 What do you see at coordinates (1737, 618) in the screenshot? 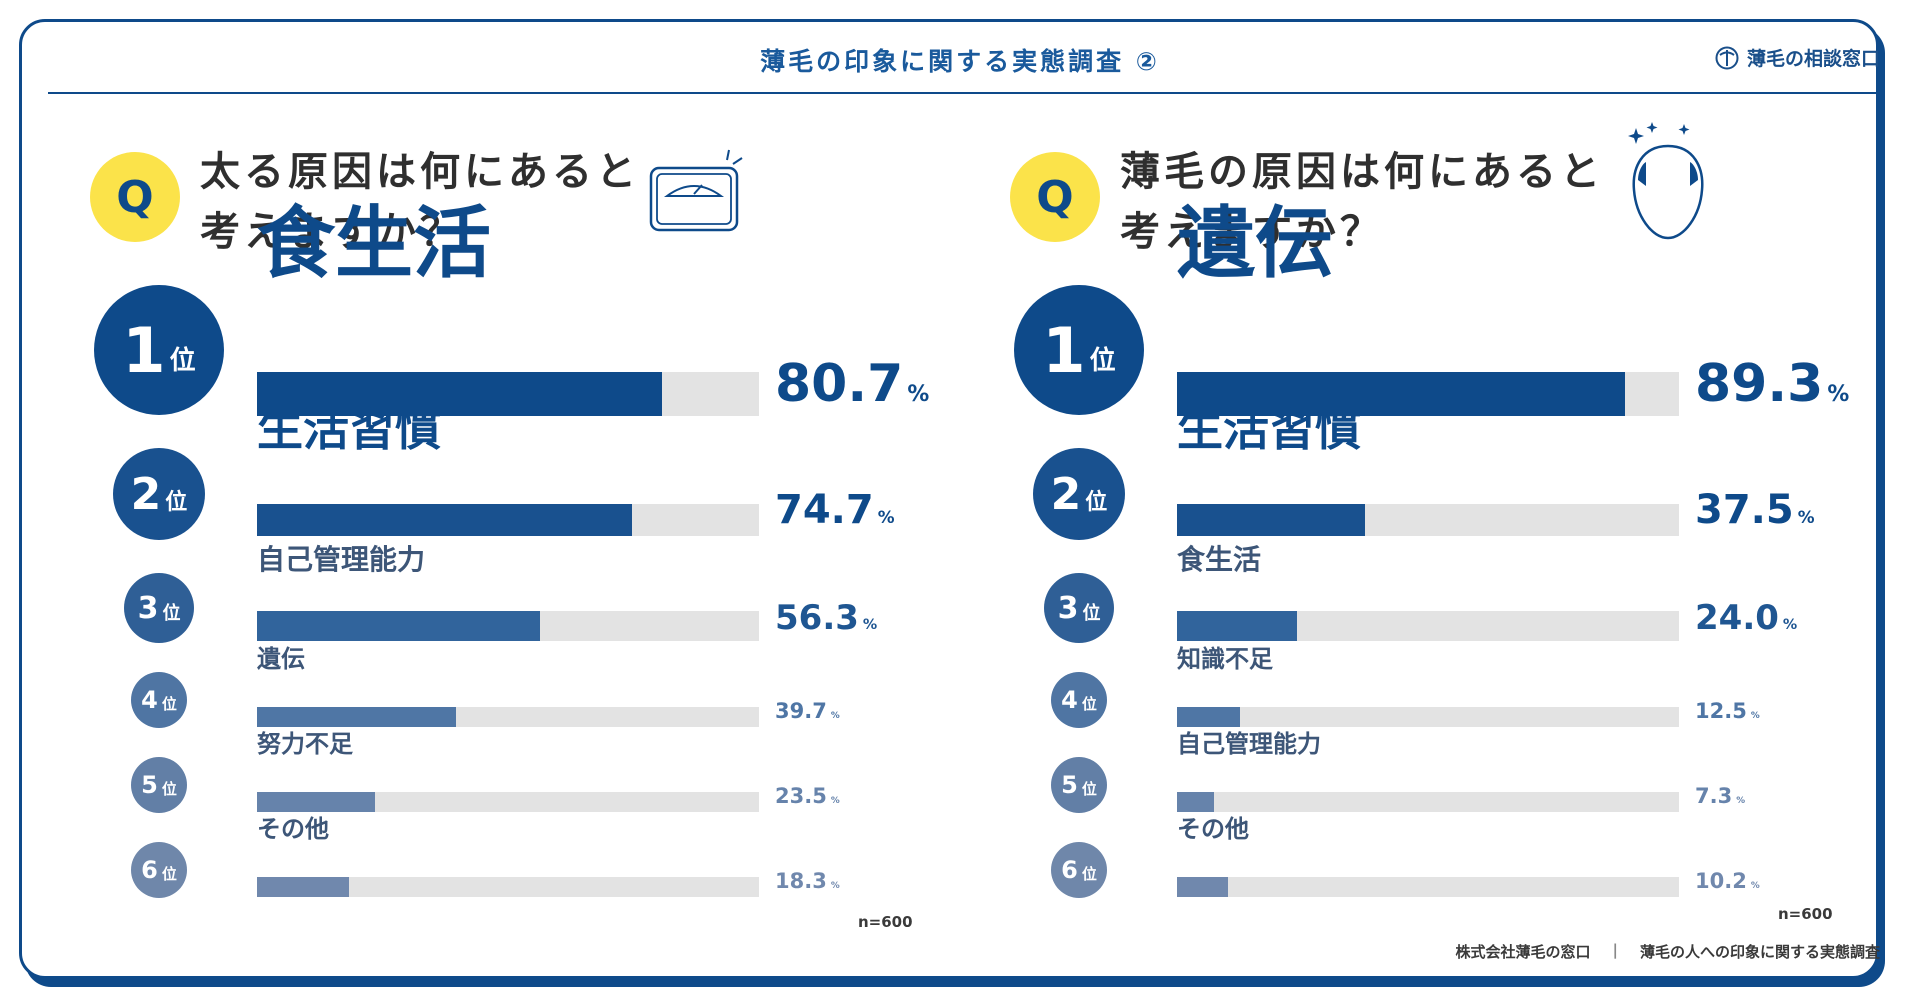
I see `percent-value: 24.0` at bounding box center [1737, 618].